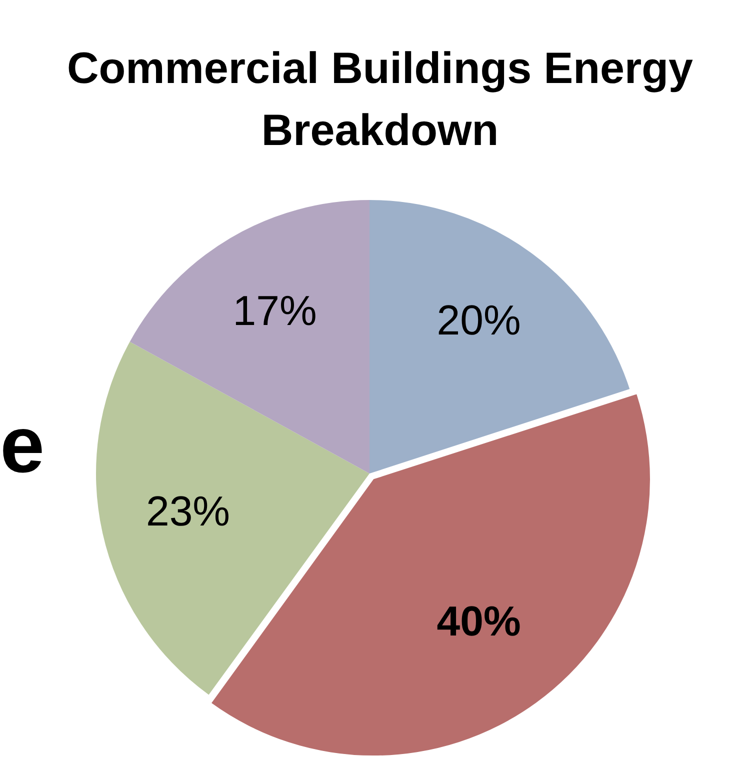 Image resolution: width=729 pixels, height=761 pixels. I want to click on data-label: 17%, so click(274, 310).